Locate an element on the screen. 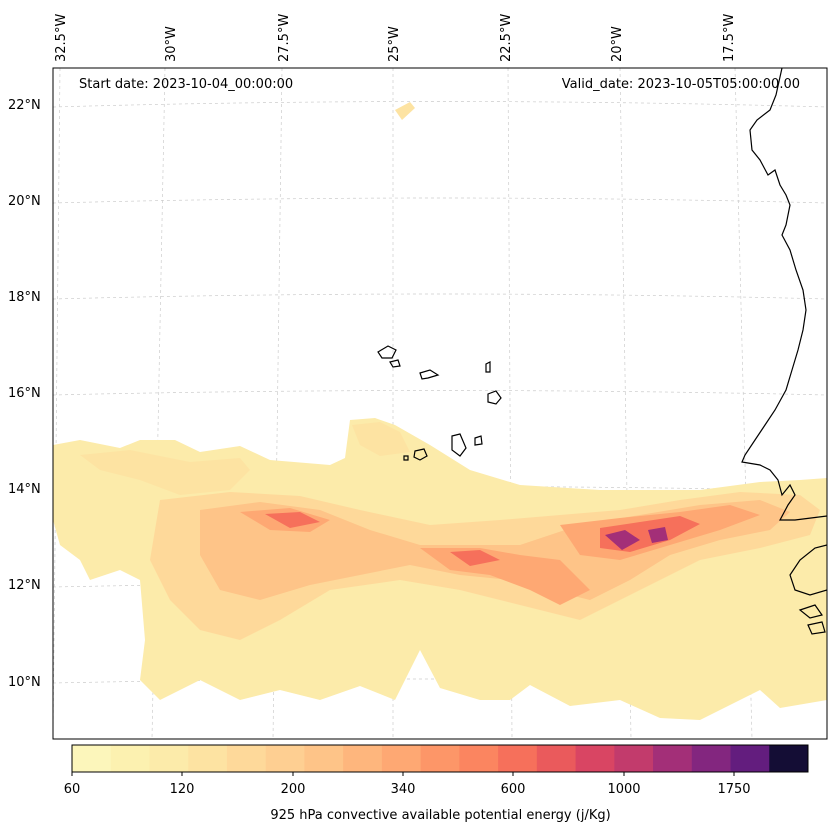 This screenshot has height=836, width=837. longitude-label-17.5w: 17.5°W is located at coordinates (729, 37).